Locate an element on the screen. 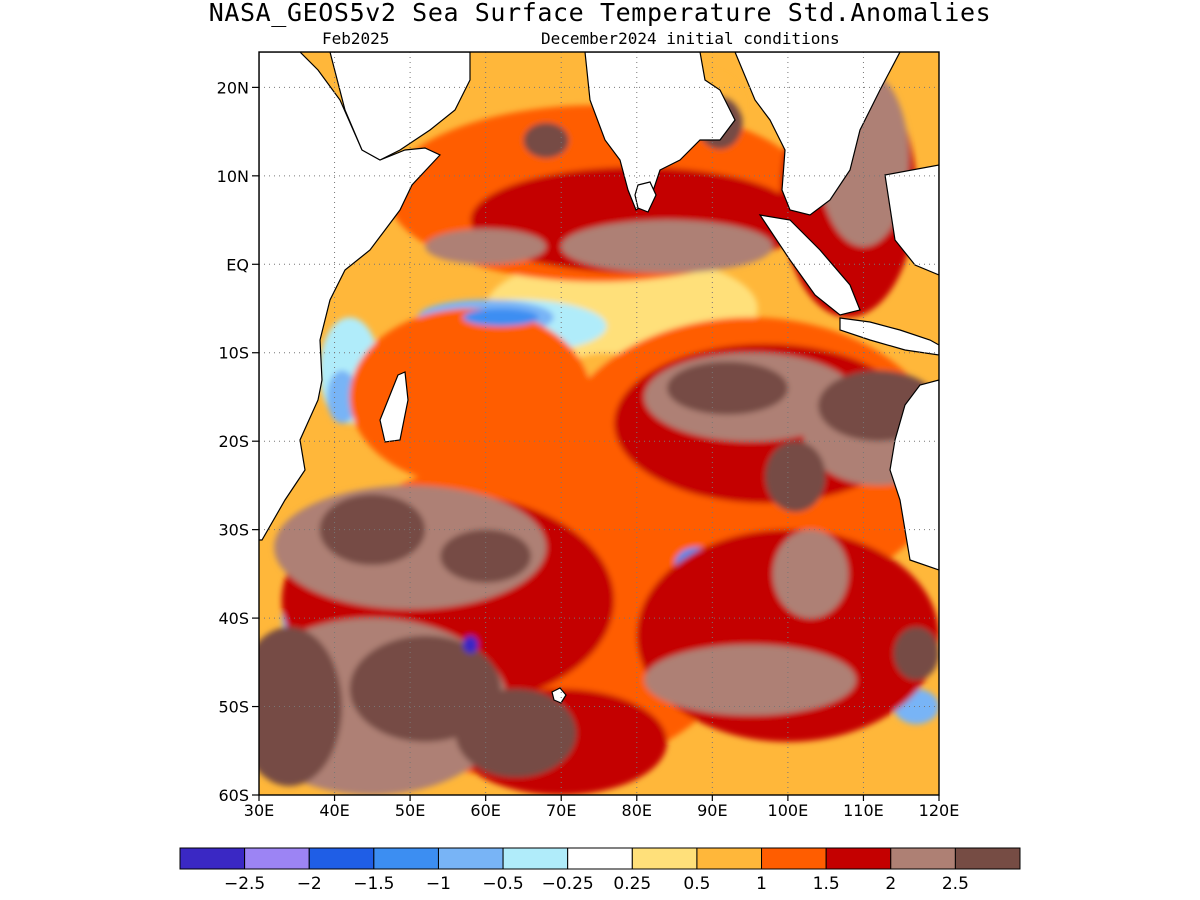 Image resolution: width=1200 pixels, height=900 pixels. lon-tick-label: 60E is located at coordinates (485, 810).